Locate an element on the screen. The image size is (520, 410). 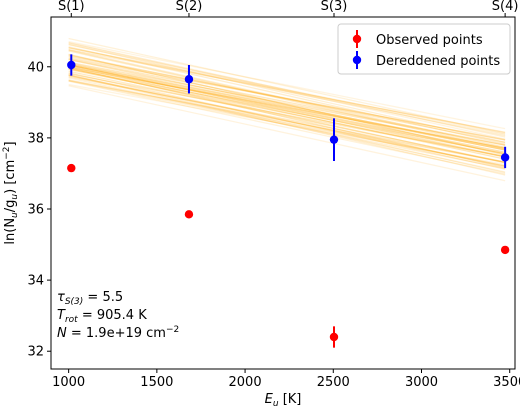
y-axis-label: ln(Nu/gu) [cm−2] is located at coordinates (11, 192).